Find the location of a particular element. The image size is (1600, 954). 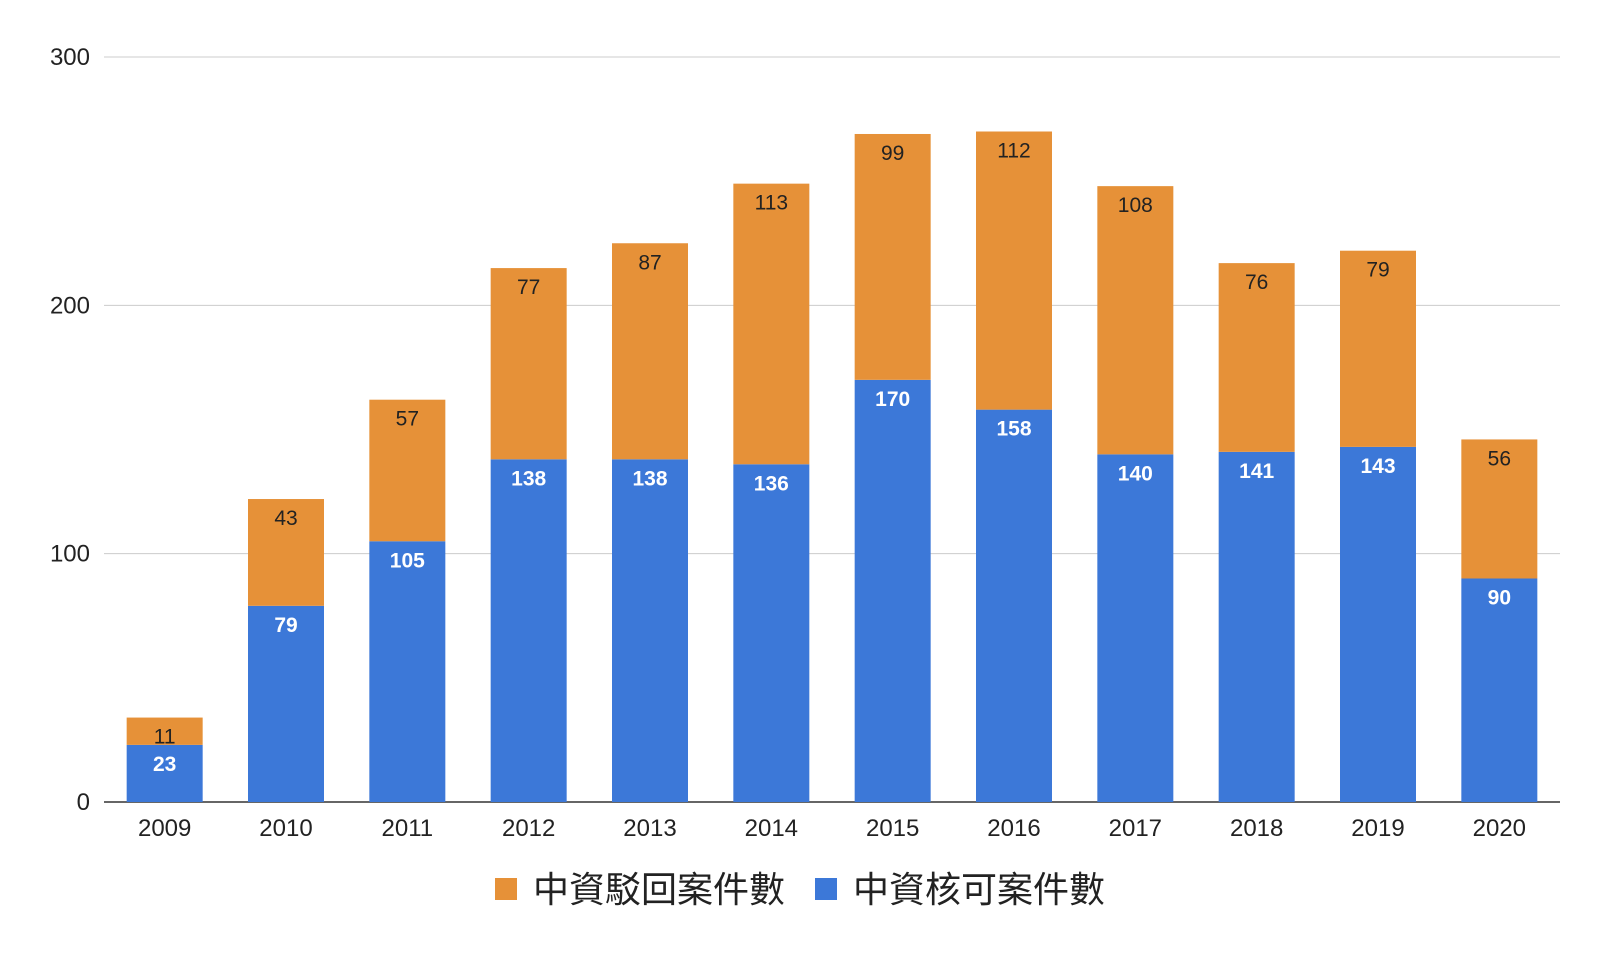

bar-rejected-2011 is located at coordinates (407, 470).